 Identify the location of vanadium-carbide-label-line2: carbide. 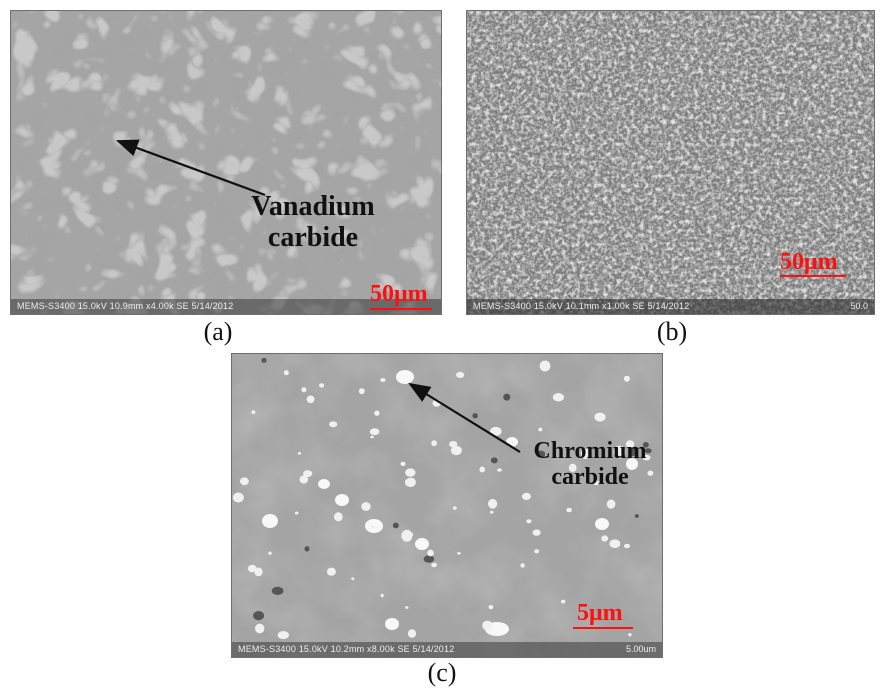
(313, 237).